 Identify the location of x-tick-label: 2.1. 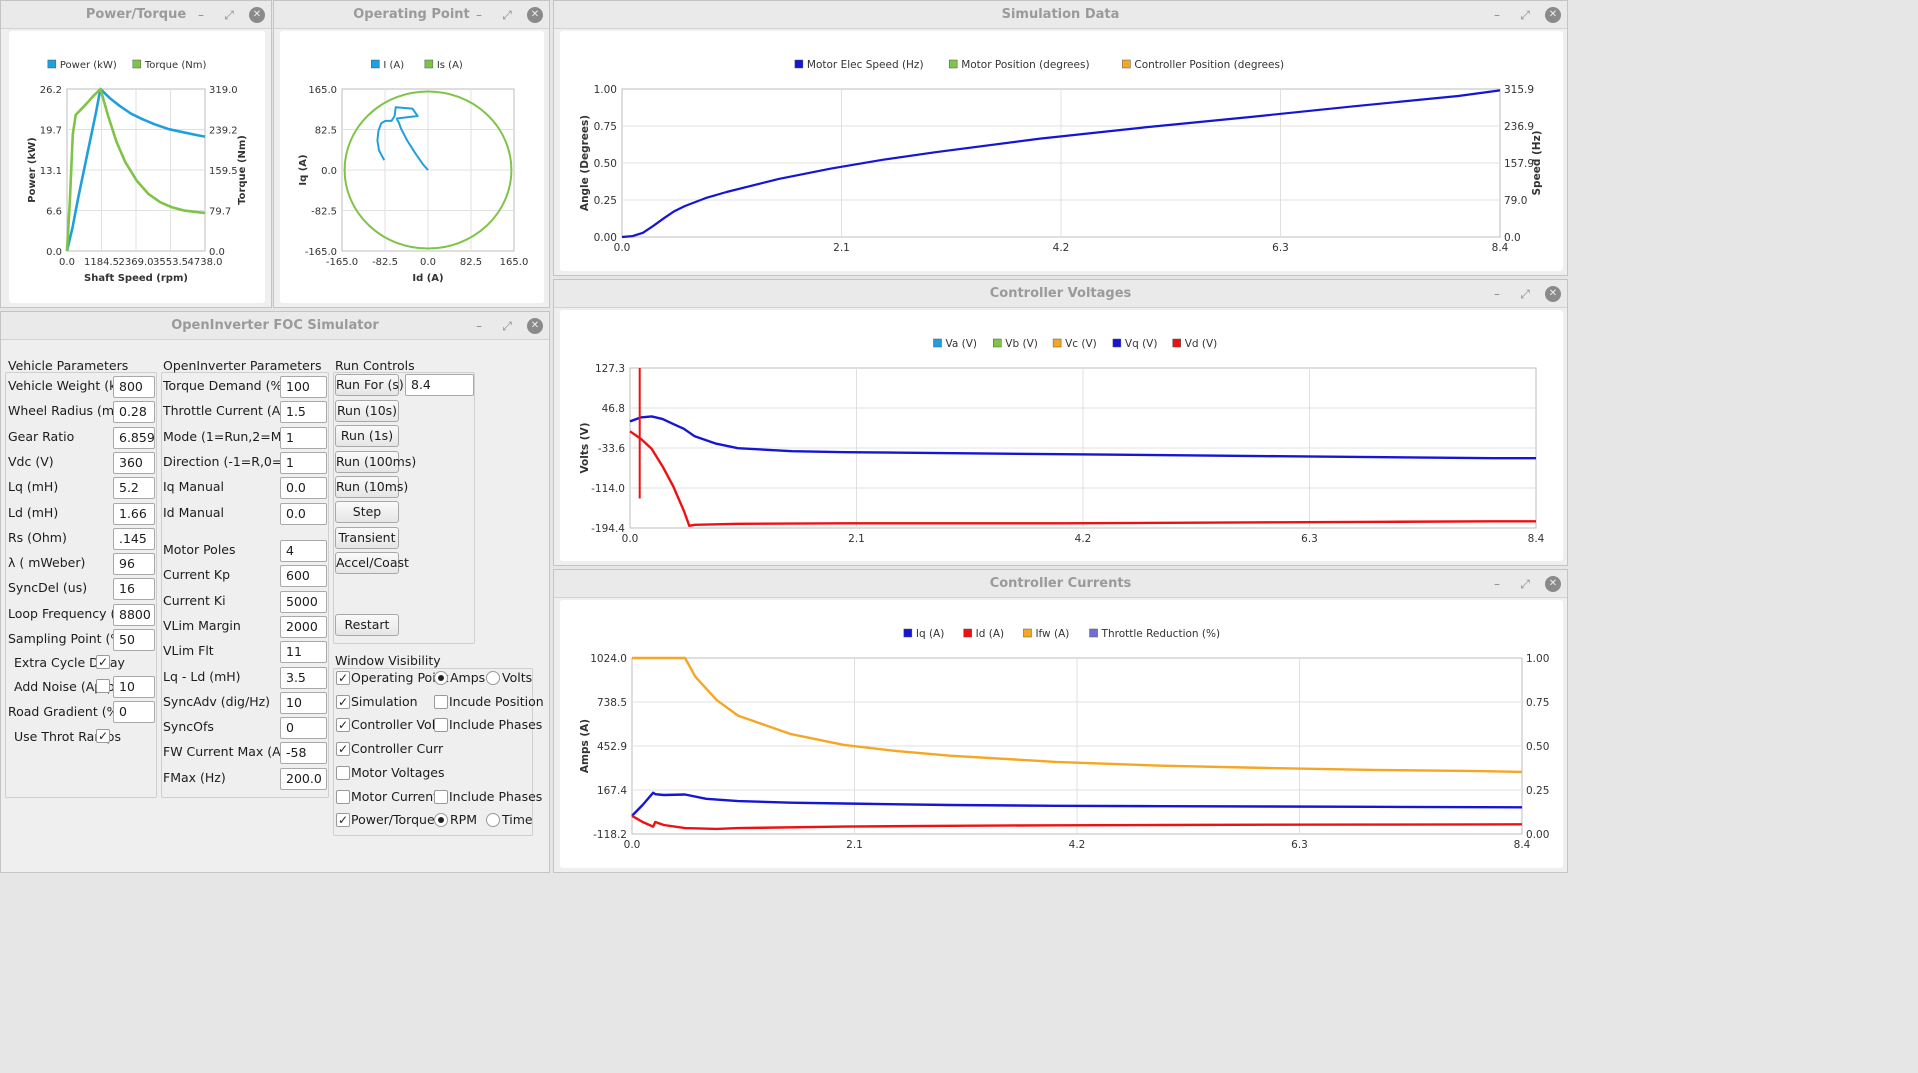
(856, 539).